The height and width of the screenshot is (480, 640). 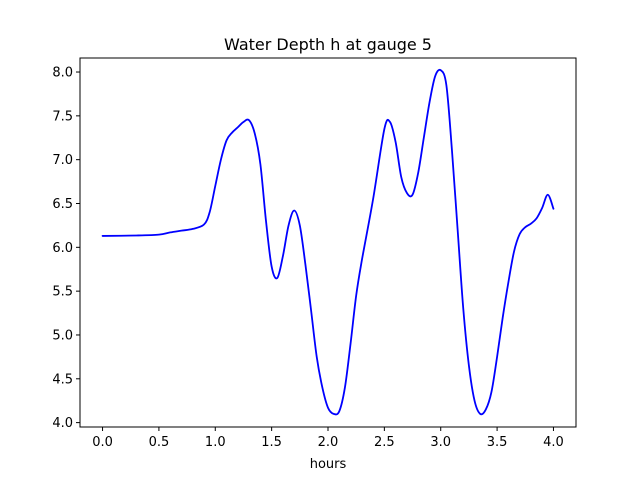 What do you see at coordinates (102, 442) in the screenshot?
I see `x-tick-label: 0.0` at bounding box center [102, 442].